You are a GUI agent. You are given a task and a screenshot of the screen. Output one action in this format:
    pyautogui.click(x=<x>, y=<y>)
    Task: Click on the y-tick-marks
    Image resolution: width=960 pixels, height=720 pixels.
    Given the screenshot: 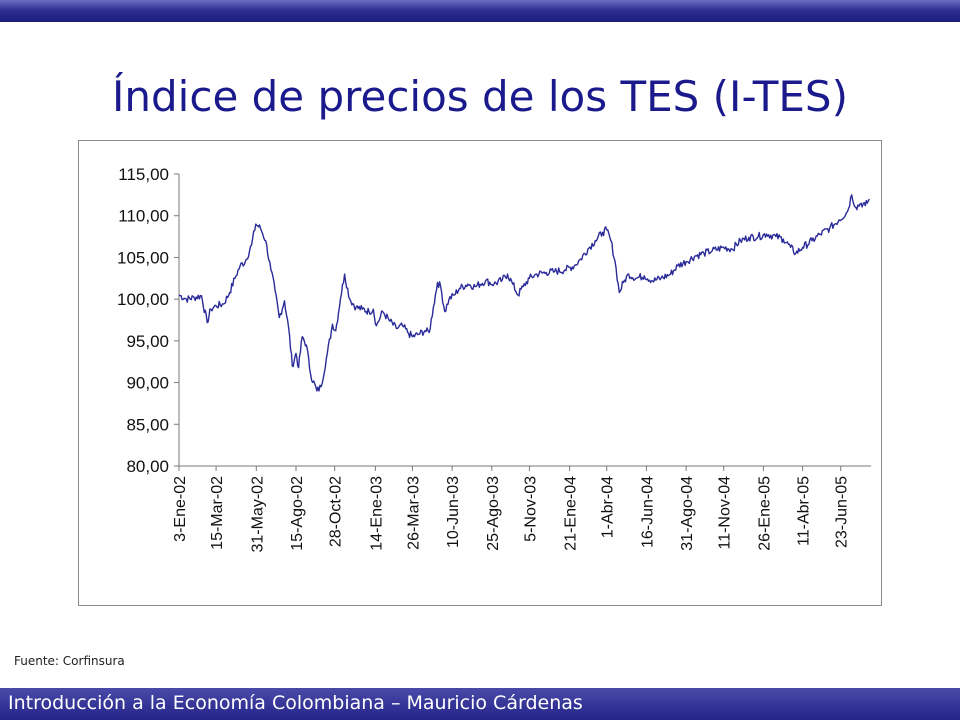 What is the action you would take?
    pyautogui.click(x=176, y=320)
    